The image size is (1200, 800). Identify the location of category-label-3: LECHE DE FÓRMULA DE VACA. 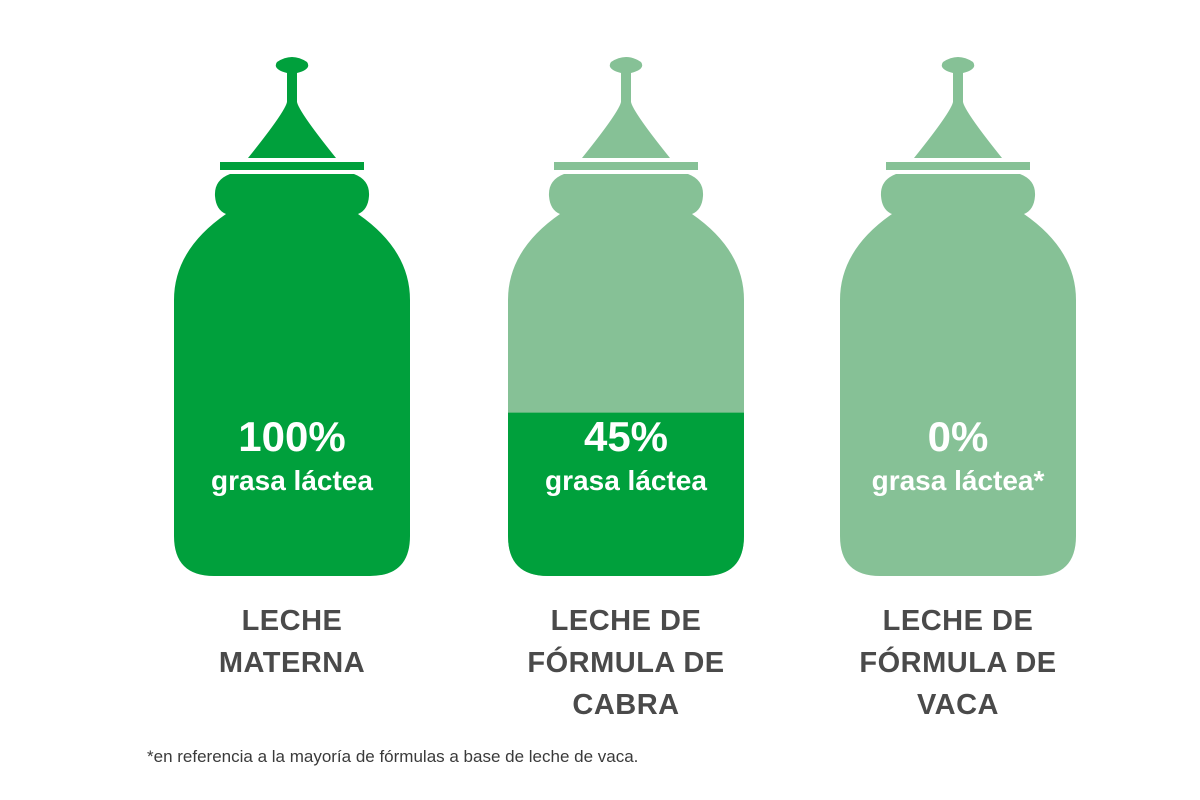
(958, 663).